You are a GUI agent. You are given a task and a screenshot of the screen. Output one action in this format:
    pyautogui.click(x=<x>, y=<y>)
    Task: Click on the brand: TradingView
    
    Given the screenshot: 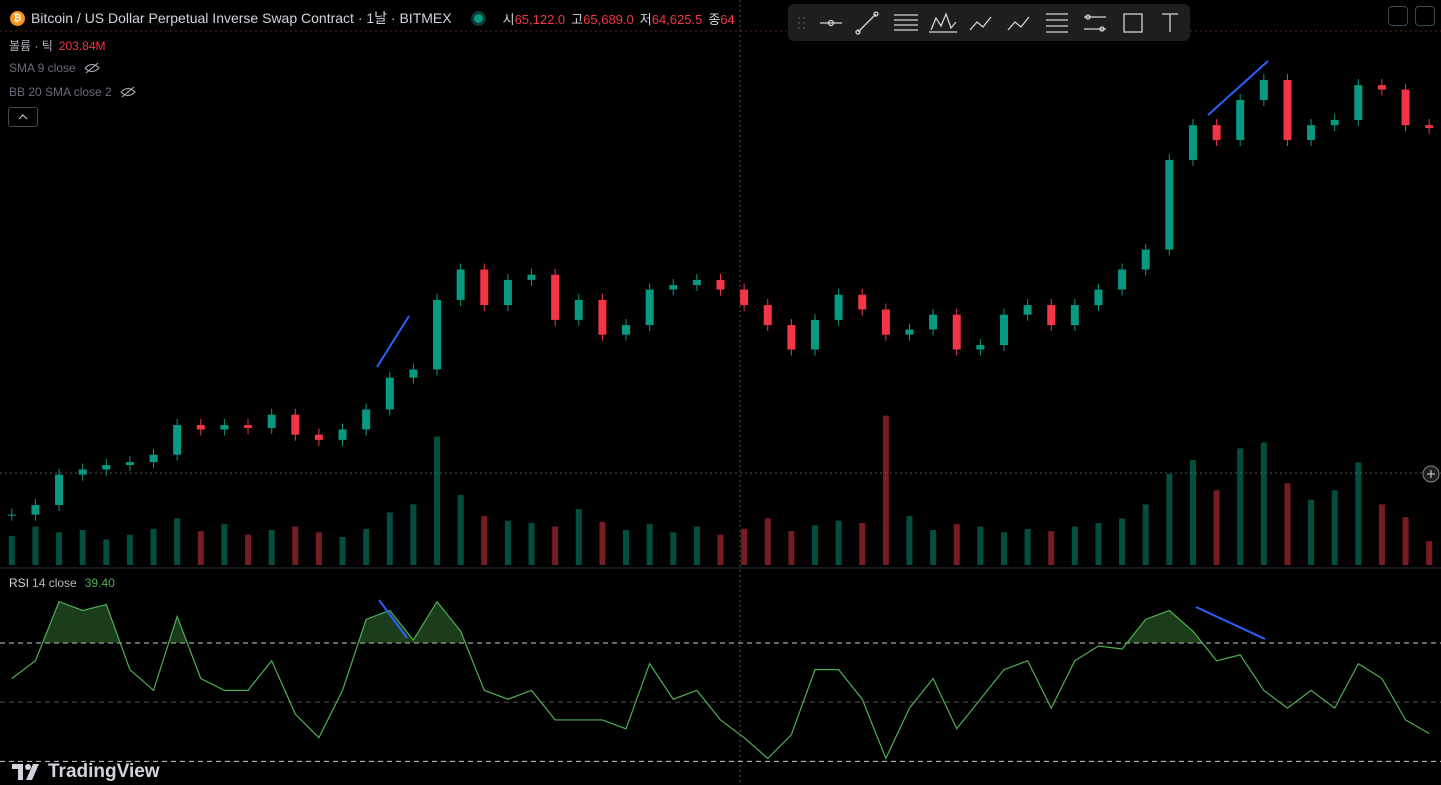 What is the action you would take?
    pyautogui.click(x=86, y=772)
    